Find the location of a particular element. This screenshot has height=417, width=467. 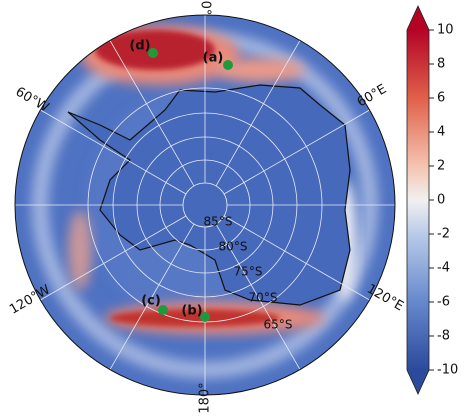

colorbar-tick-label: 2 is located at coordinates (441, 166).